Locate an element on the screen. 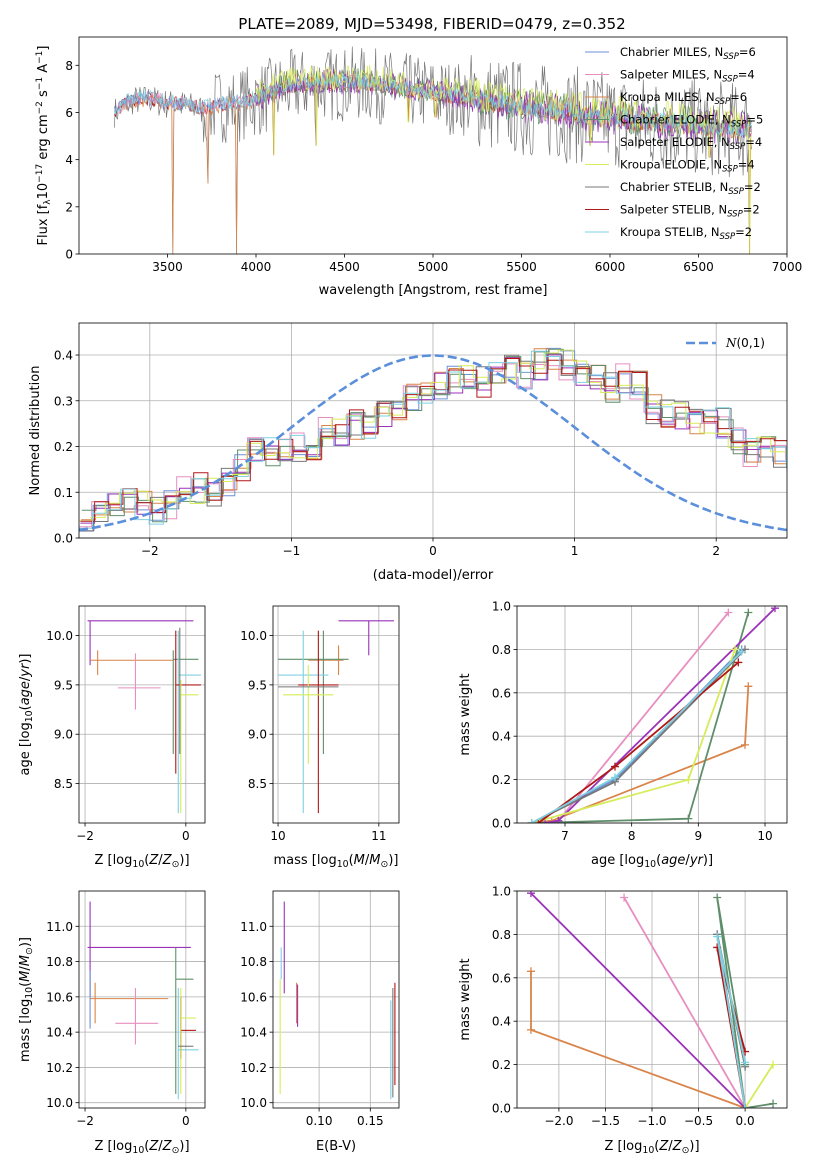 Image resolution: width=819 pixels, height=1170 pixels. x-tick-label: −1 is located at coordinates (292, 551).